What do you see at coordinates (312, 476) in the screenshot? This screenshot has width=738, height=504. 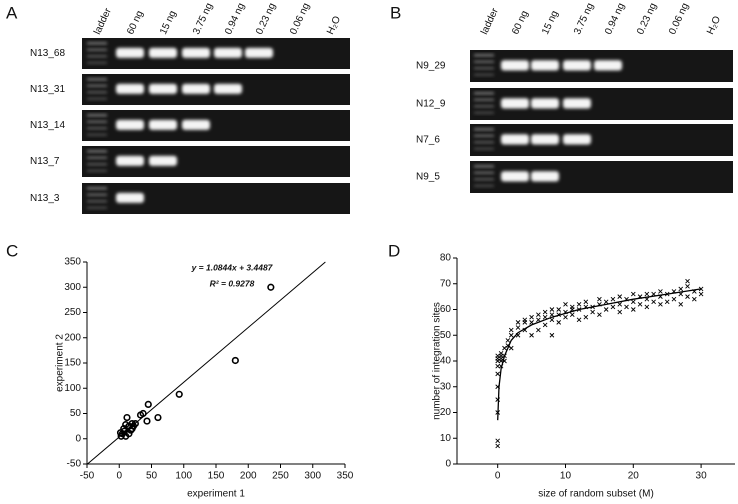 I see `x-tick-label: 300` at bounding box center [312, 476].